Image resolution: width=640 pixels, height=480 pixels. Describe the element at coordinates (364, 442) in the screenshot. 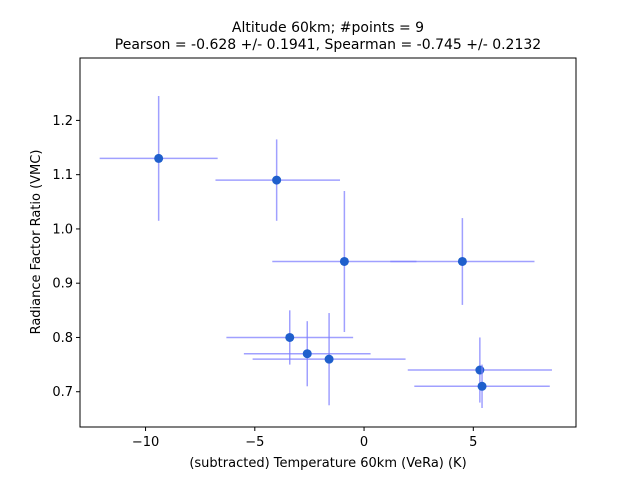

I see `x-tick-label: 0` at that location.